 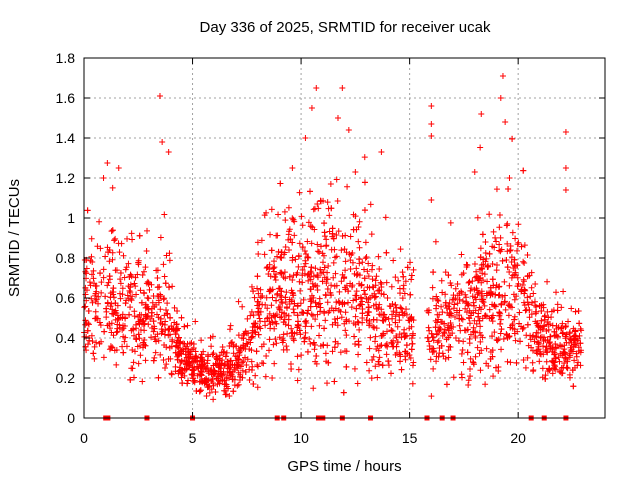 What do you see at coordinates (66, 338) in the screenshot?
I see `y-tick-label: 0.4` at bounding box center [66, 338].